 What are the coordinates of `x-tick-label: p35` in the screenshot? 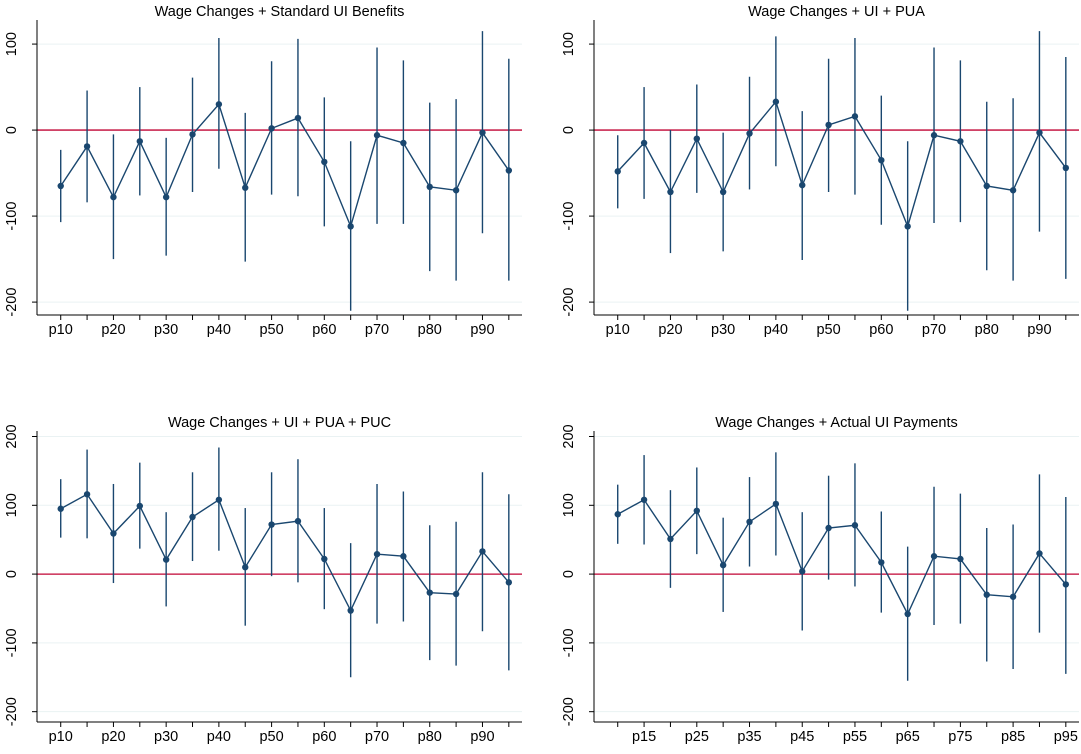 It's located at (749, 737).